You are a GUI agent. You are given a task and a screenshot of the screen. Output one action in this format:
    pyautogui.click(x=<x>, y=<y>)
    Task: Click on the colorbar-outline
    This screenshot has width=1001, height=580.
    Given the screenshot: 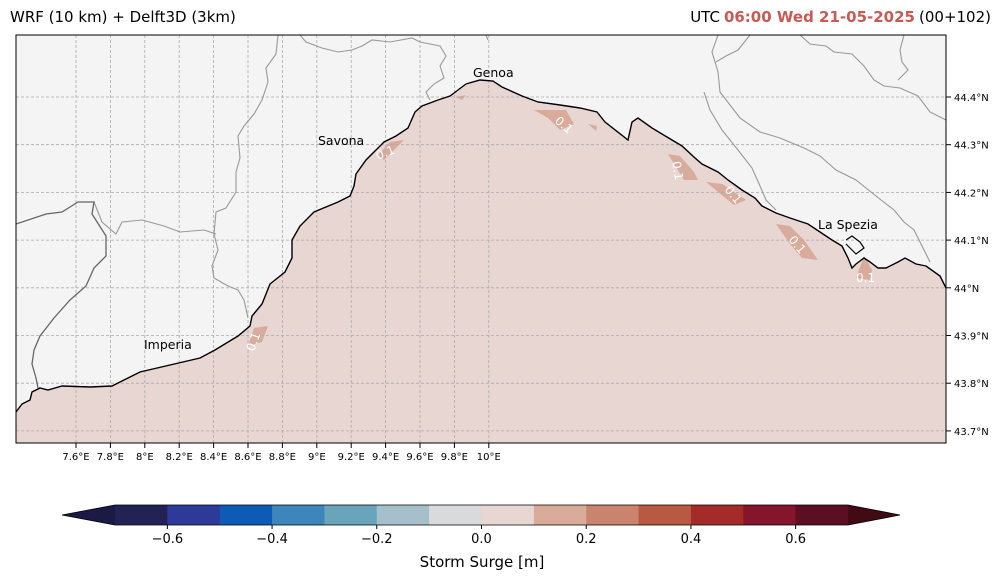 What is the action you would take?
    pyautogui.click(x=481, y=515)
    